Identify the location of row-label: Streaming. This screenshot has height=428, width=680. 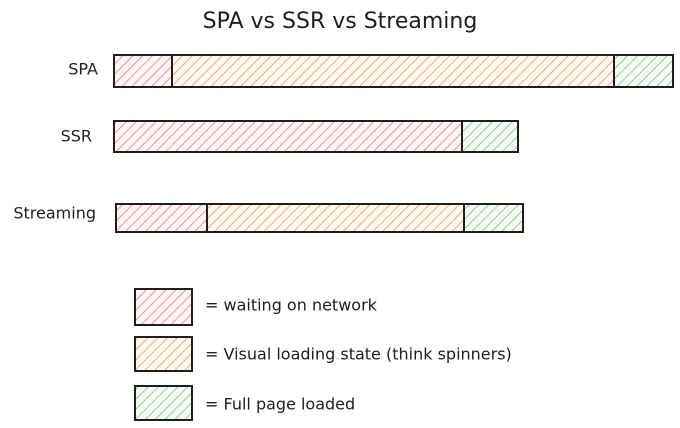
(54, 213).